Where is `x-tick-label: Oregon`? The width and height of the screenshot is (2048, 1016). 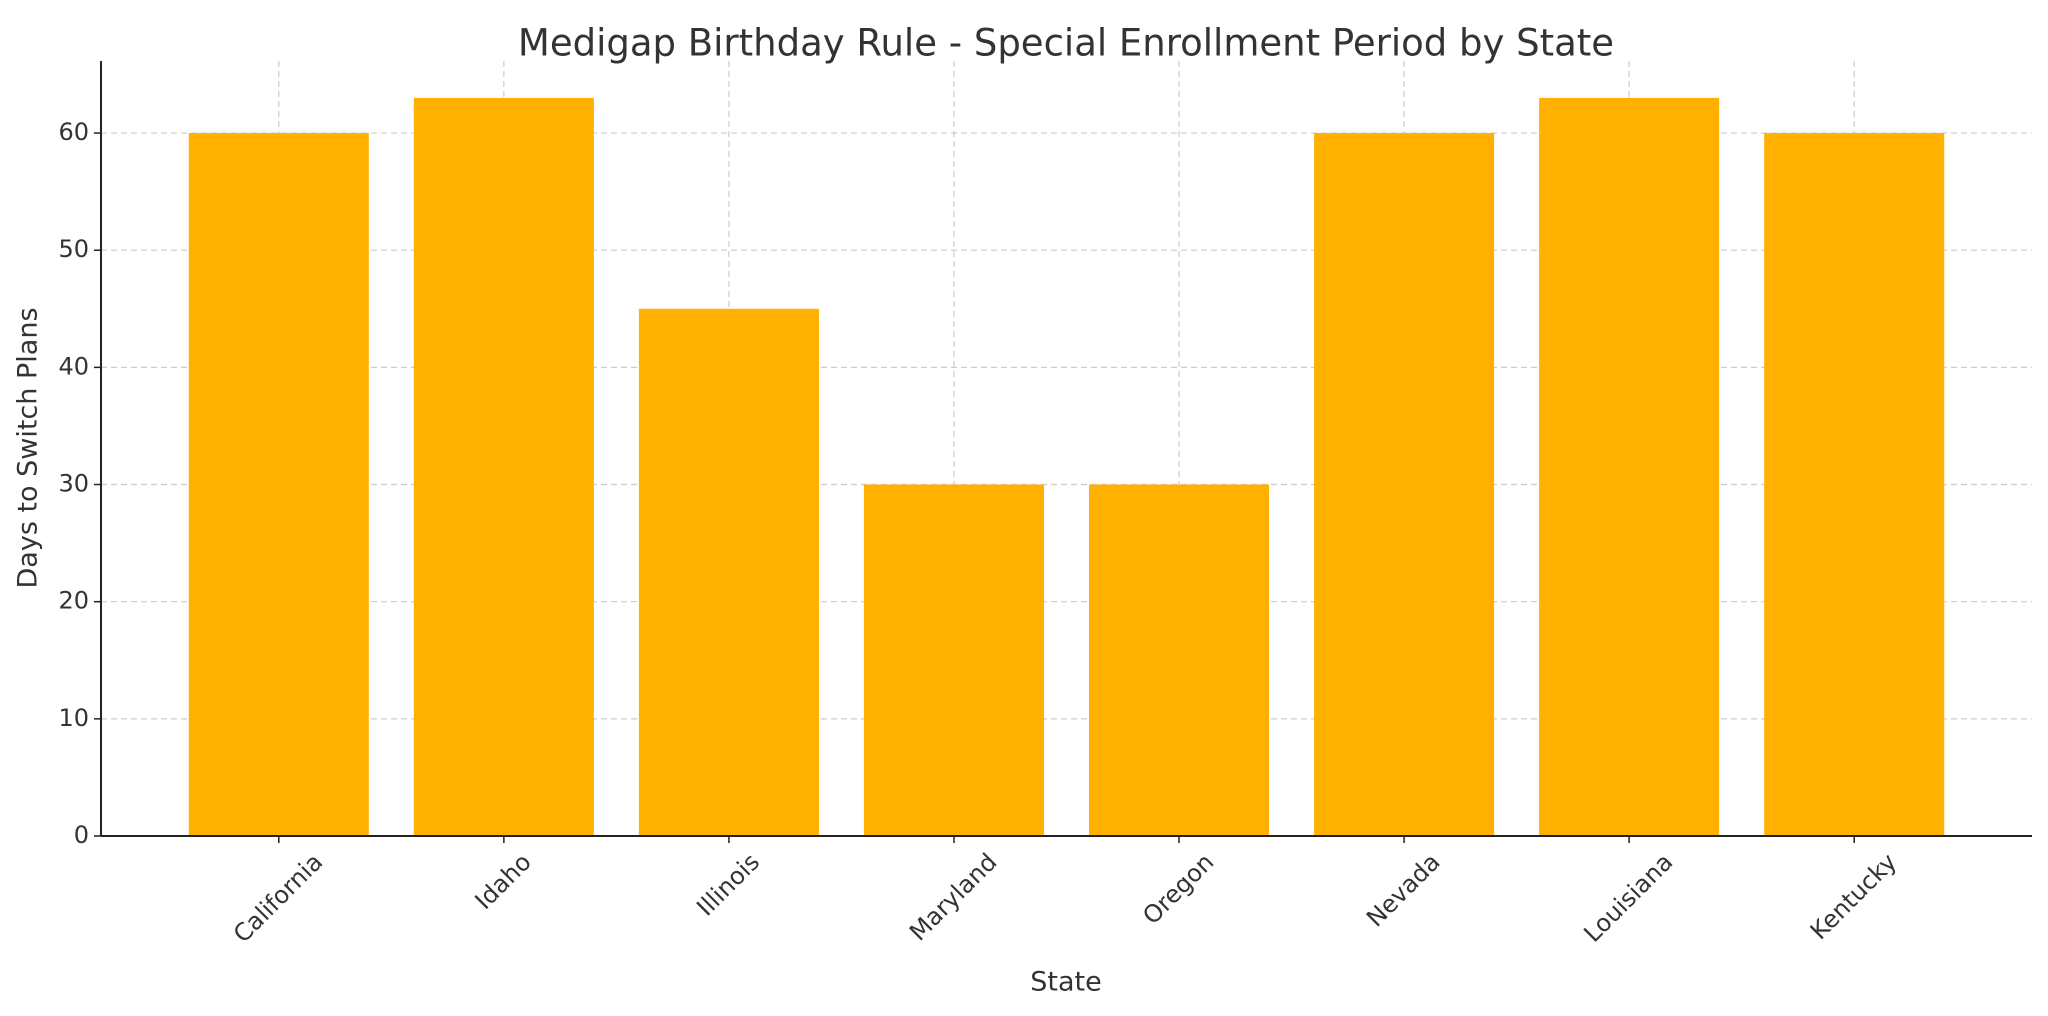 x-tick-label: Oregon is located at coordinates (1178, 889).